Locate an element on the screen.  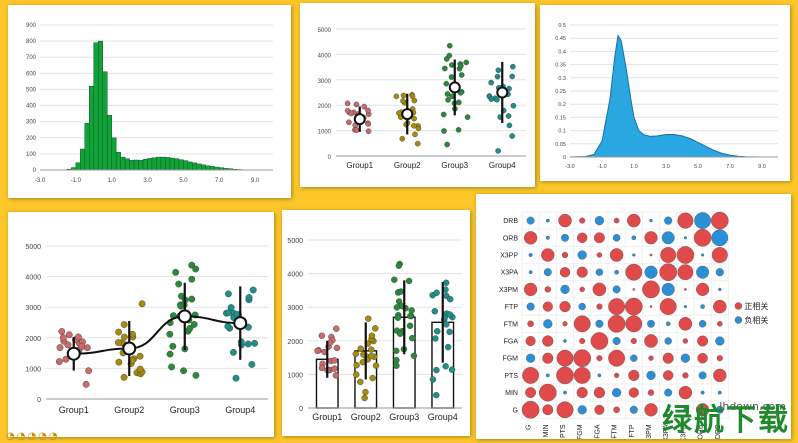
y-tick-label: 0.25 is located at coordinates (560, 92).